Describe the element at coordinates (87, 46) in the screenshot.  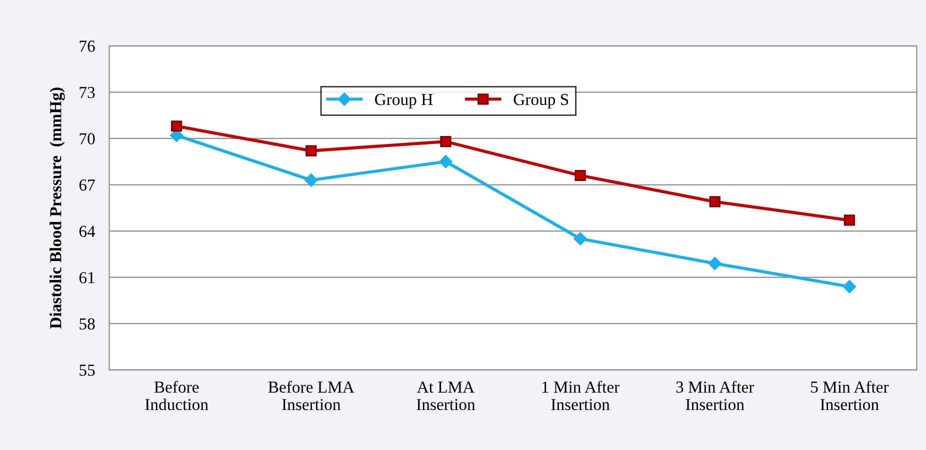
I see `y-tick-label: 76` at that location.